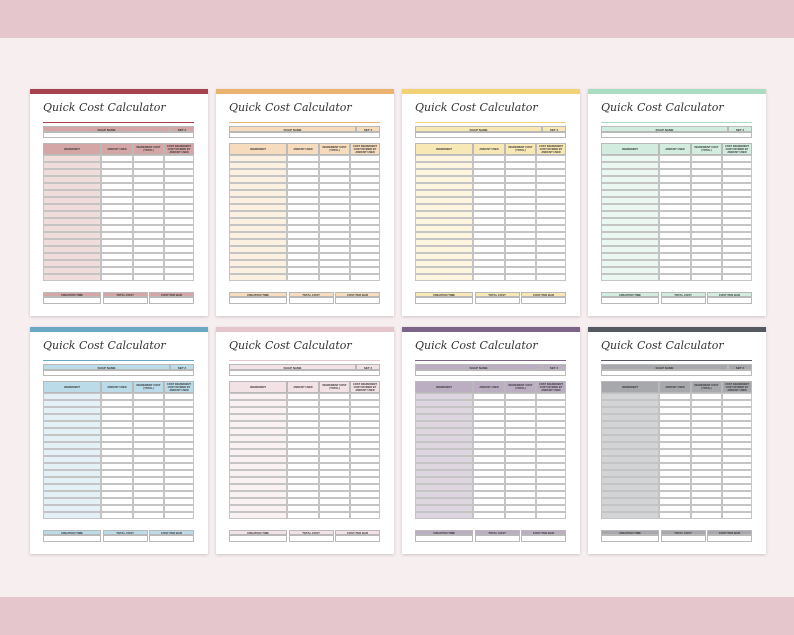 The width and height of the screenshot is (794, 635). I want to click on soap-name-field, so click(304, 135).